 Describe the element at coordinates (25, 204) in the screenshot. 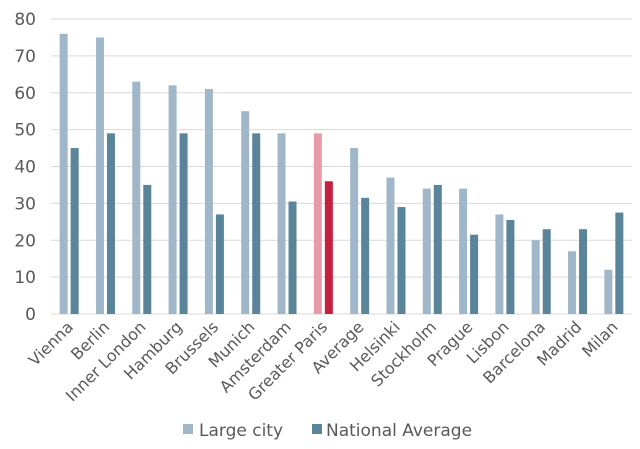

I see `y-tick-label: 30` at that location.